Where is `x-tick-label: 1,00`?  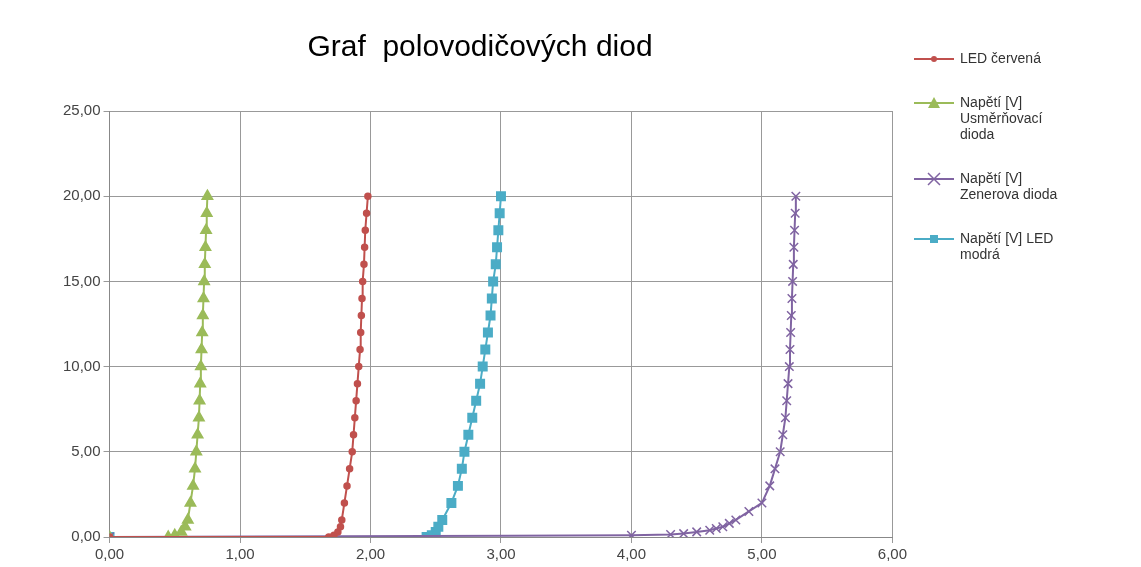
x-tick-label: 1,00 is located at coordinates (240, 554).